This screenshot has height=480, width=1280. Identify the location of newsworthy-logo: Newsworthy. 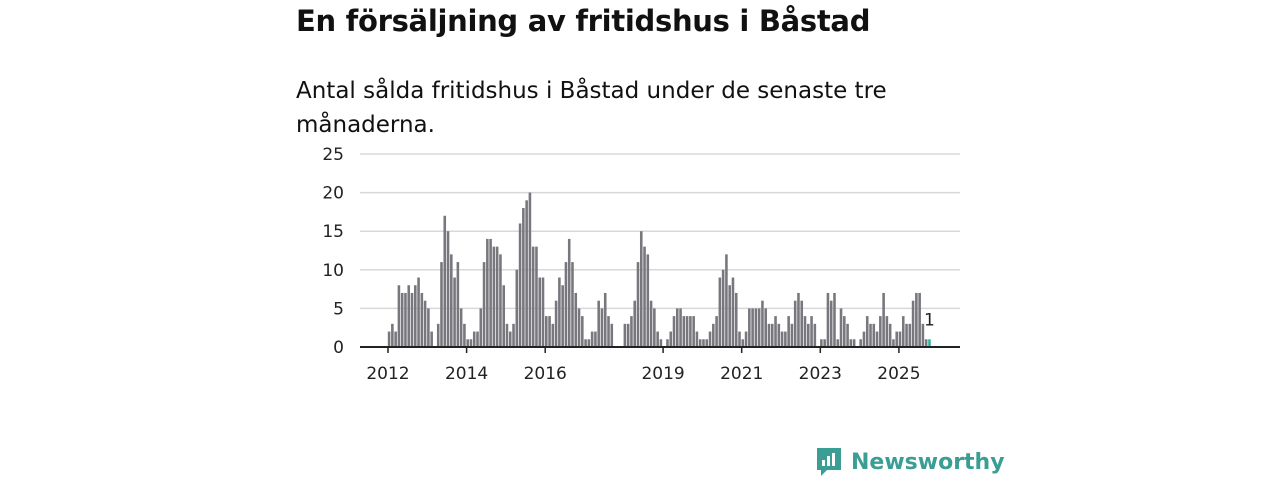
(910, 462).